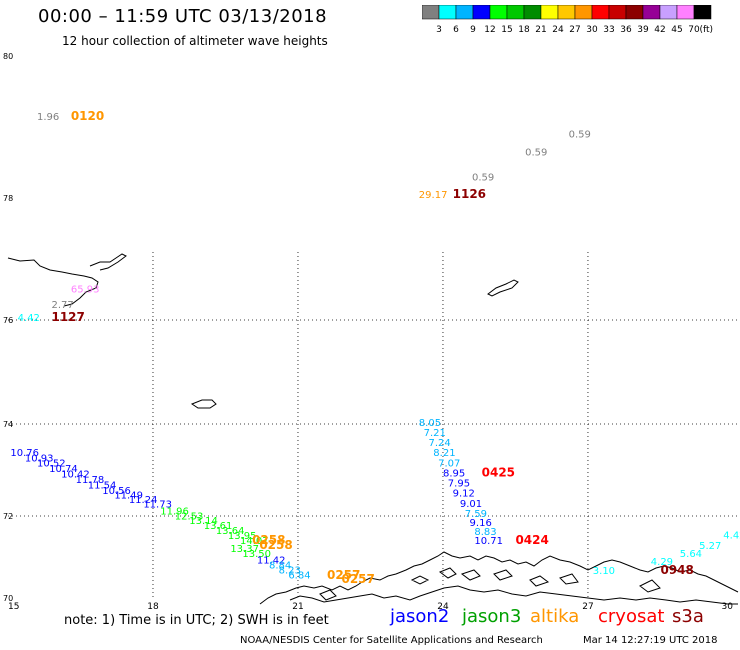 This screenshot has height=650, width=740. I want to click on wave-height-label: 11.78, so click(90, 480).